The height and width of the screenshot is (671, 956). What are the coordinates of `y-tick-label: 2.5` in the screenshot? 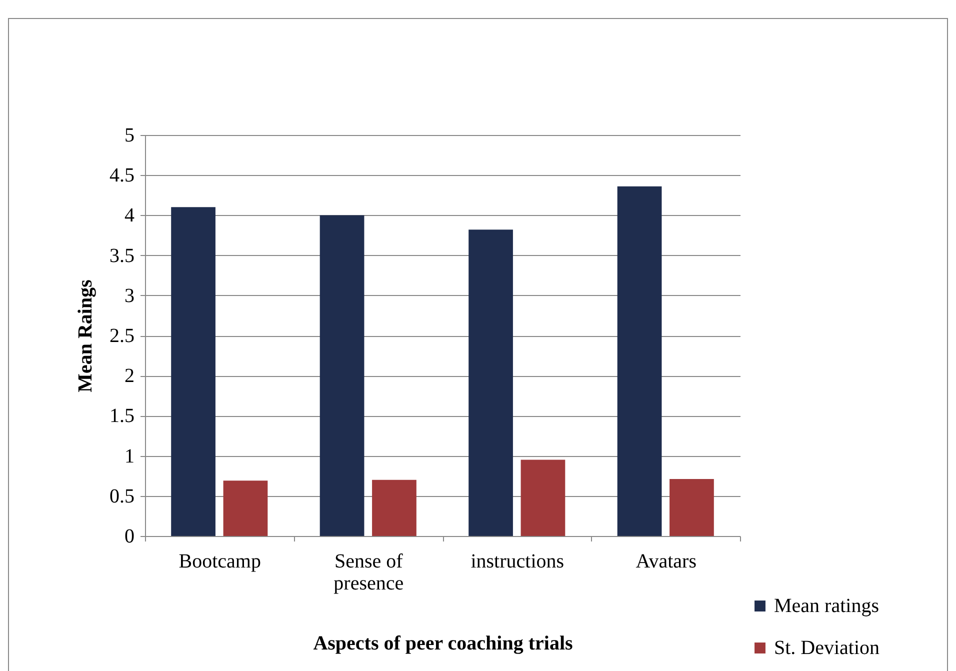 It's located at (122, 336).